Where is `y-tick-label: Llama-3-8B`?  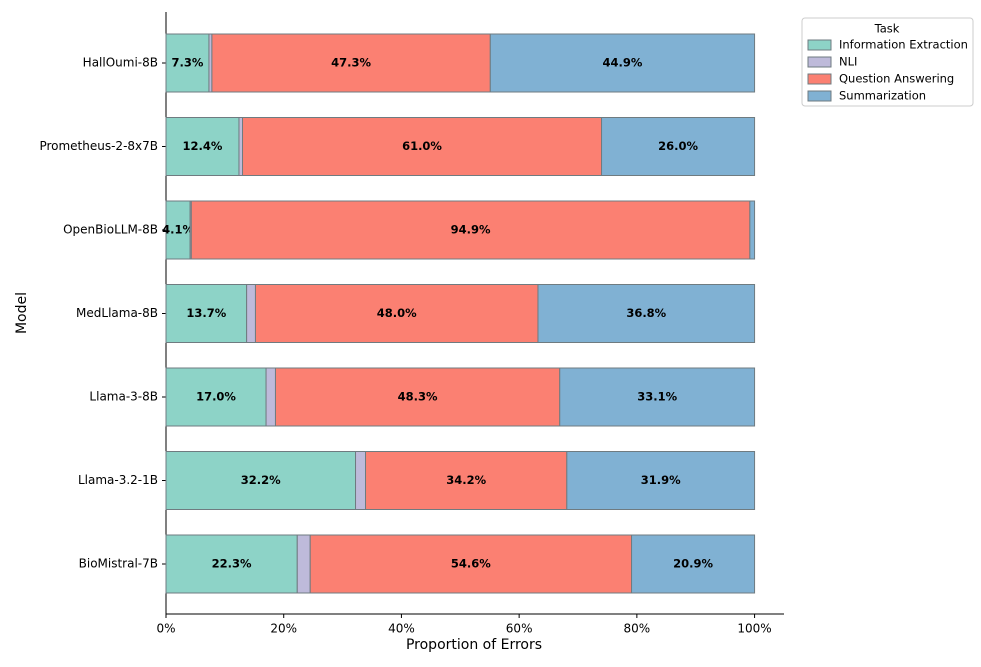
y-tick-label: Llama-3-8B is located at coordinates (123, 397).